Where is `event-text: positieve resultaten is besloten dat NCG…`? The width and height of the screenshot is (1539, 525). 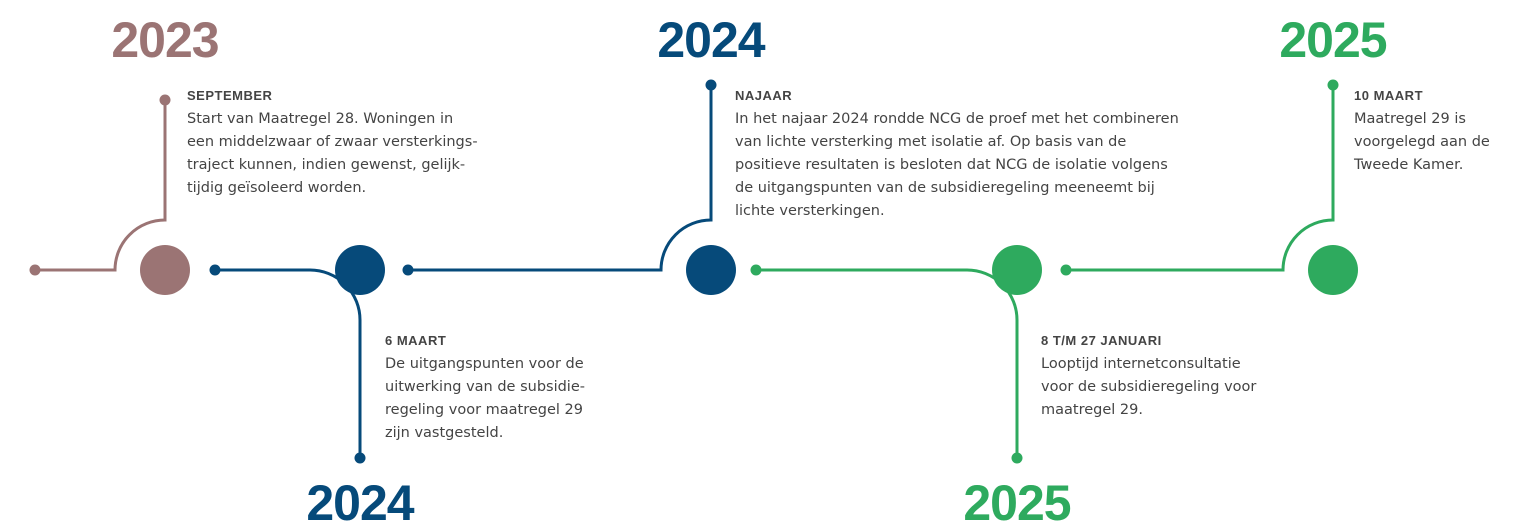
event-text: positieve resultaten is besloten dat NCG… is located at coordinates (951, 165).